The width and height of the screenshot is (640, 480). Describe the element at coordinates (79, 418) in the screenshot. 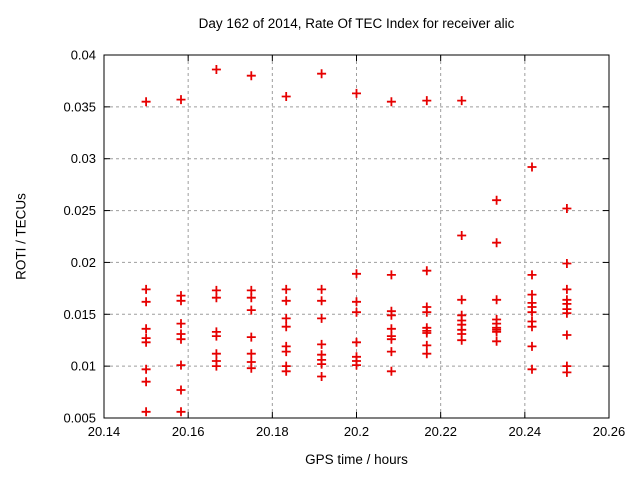

I see `y-tick-label: 0.005` at that location.